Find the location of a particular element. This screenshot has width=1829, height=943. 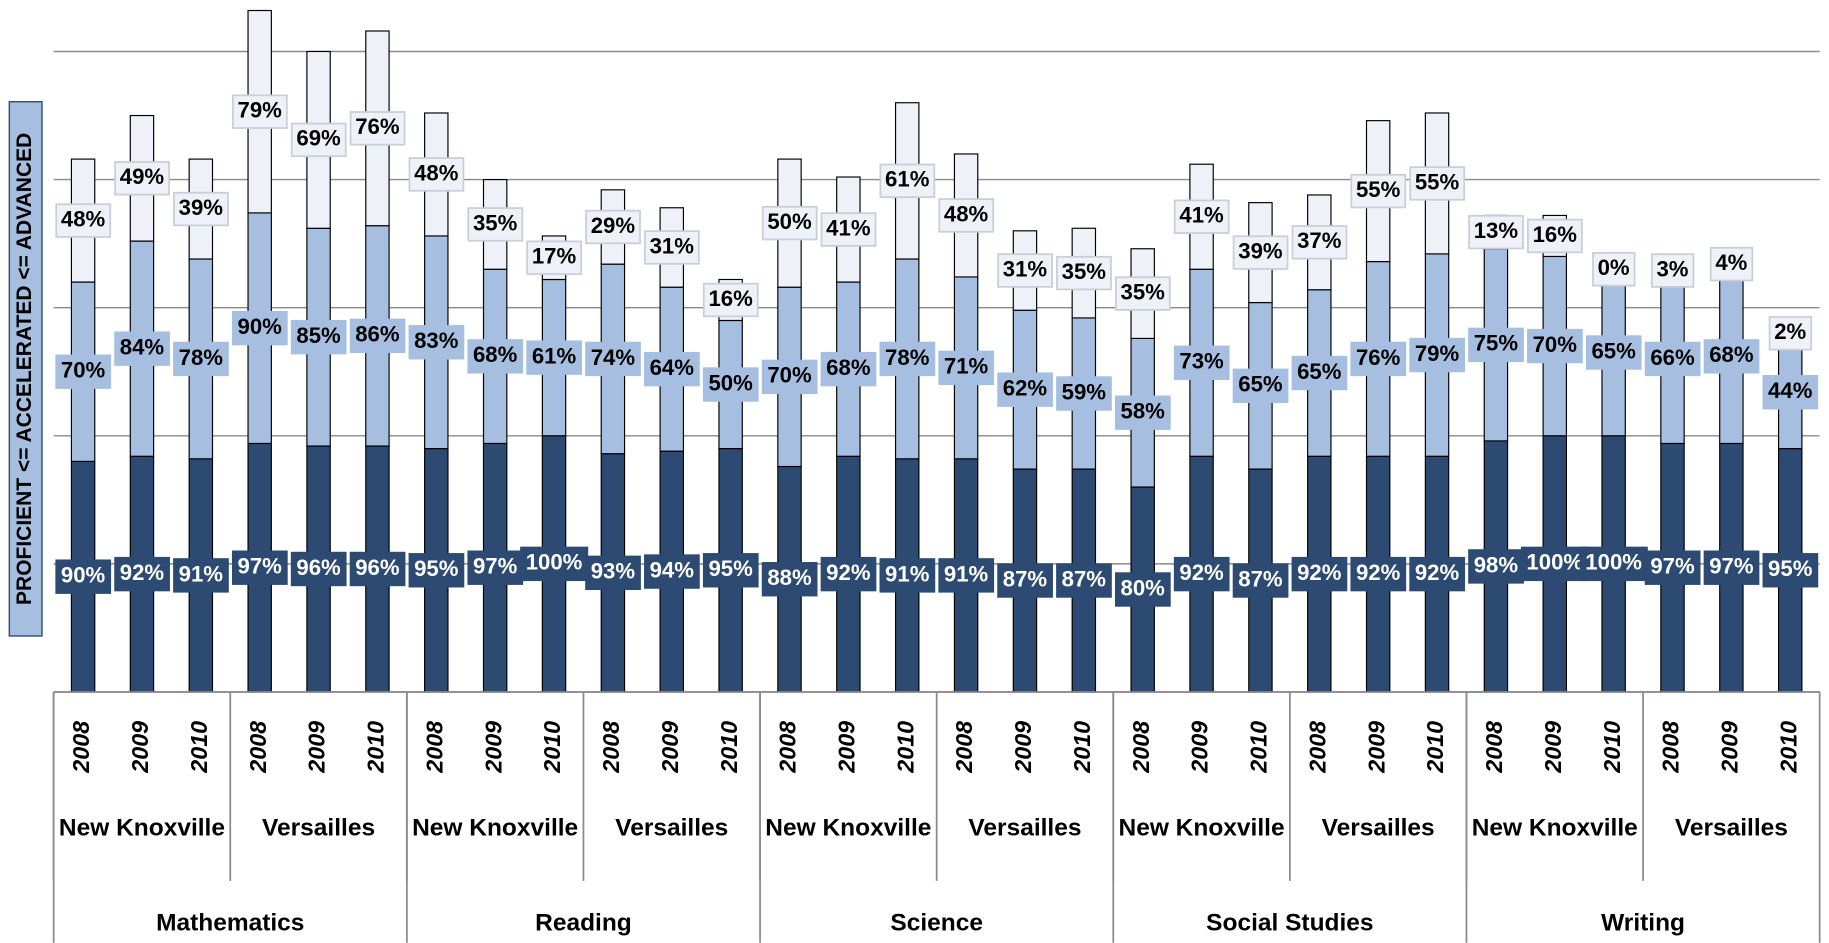

value-label: 76% is located at coordinates (377, 126).